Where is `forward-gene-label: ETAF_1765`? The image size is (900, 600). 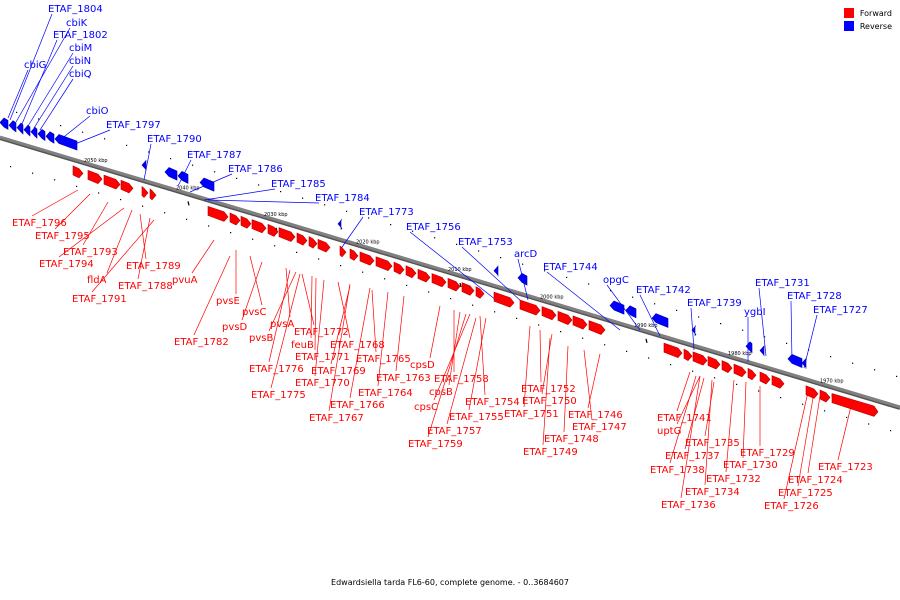
forward-gene-label: ETAF_1765 is located at coordinates (383, 359).